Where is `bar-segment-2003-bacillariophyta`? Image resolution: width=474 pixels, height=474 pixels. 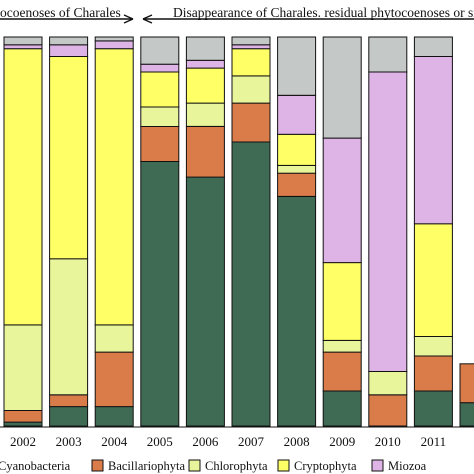
bar-segment-2003-bacillariophyta is located at coordinates (69, 401).